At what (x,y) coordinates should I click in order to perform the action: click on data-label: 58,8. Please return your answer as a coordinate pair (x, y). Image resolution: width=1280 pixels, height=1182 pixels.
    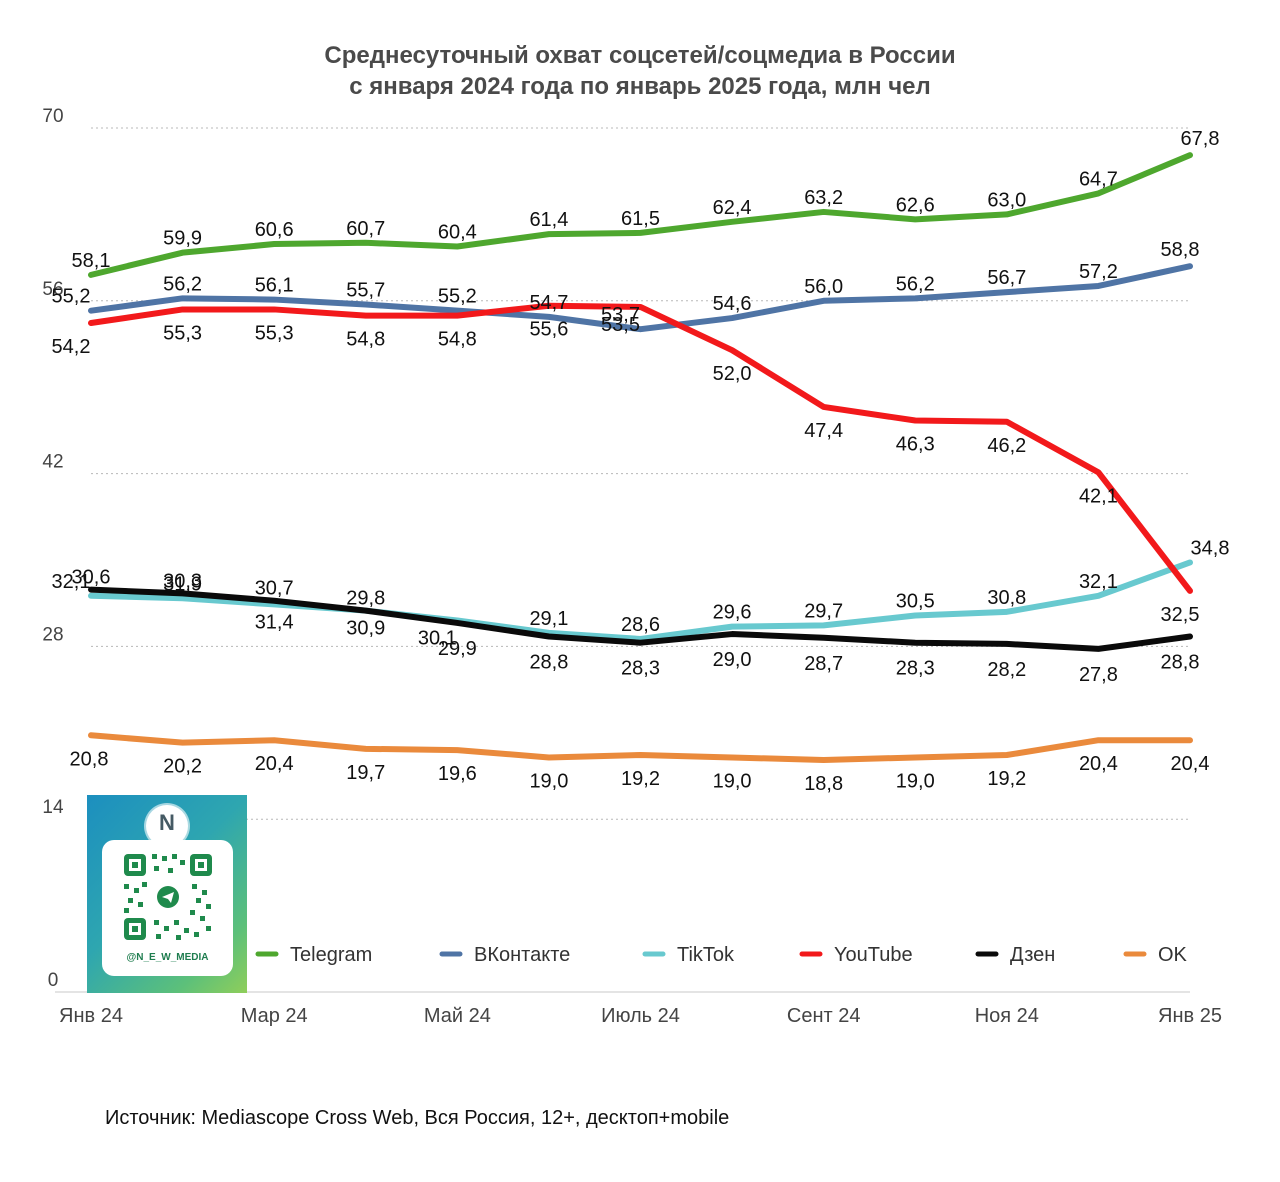
    Looking at the image, I should click on (1180, 250).